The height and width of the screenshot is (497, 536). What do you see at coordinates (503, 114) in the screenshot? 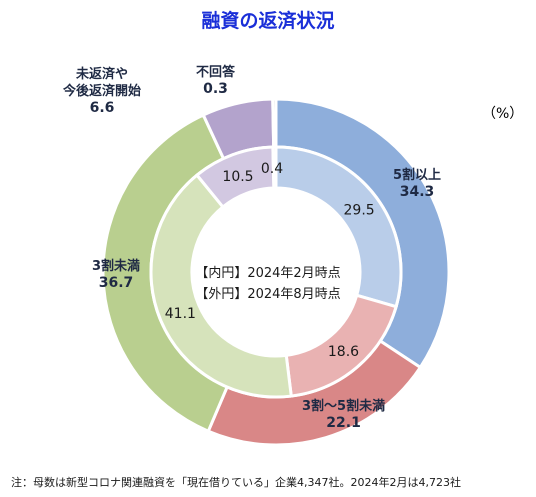
I see `unit-label: （%）` at bounding box center [503, 114].